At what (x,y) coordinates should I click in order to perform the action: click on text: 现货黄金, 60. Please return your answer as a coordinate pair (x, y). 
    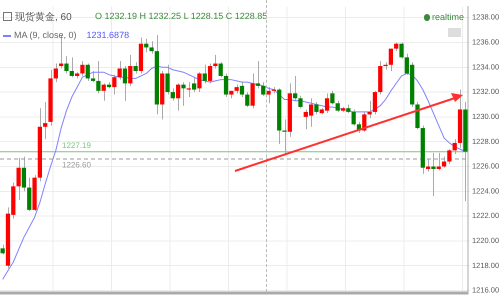
    Looking at the image, I should click on (43, 17).